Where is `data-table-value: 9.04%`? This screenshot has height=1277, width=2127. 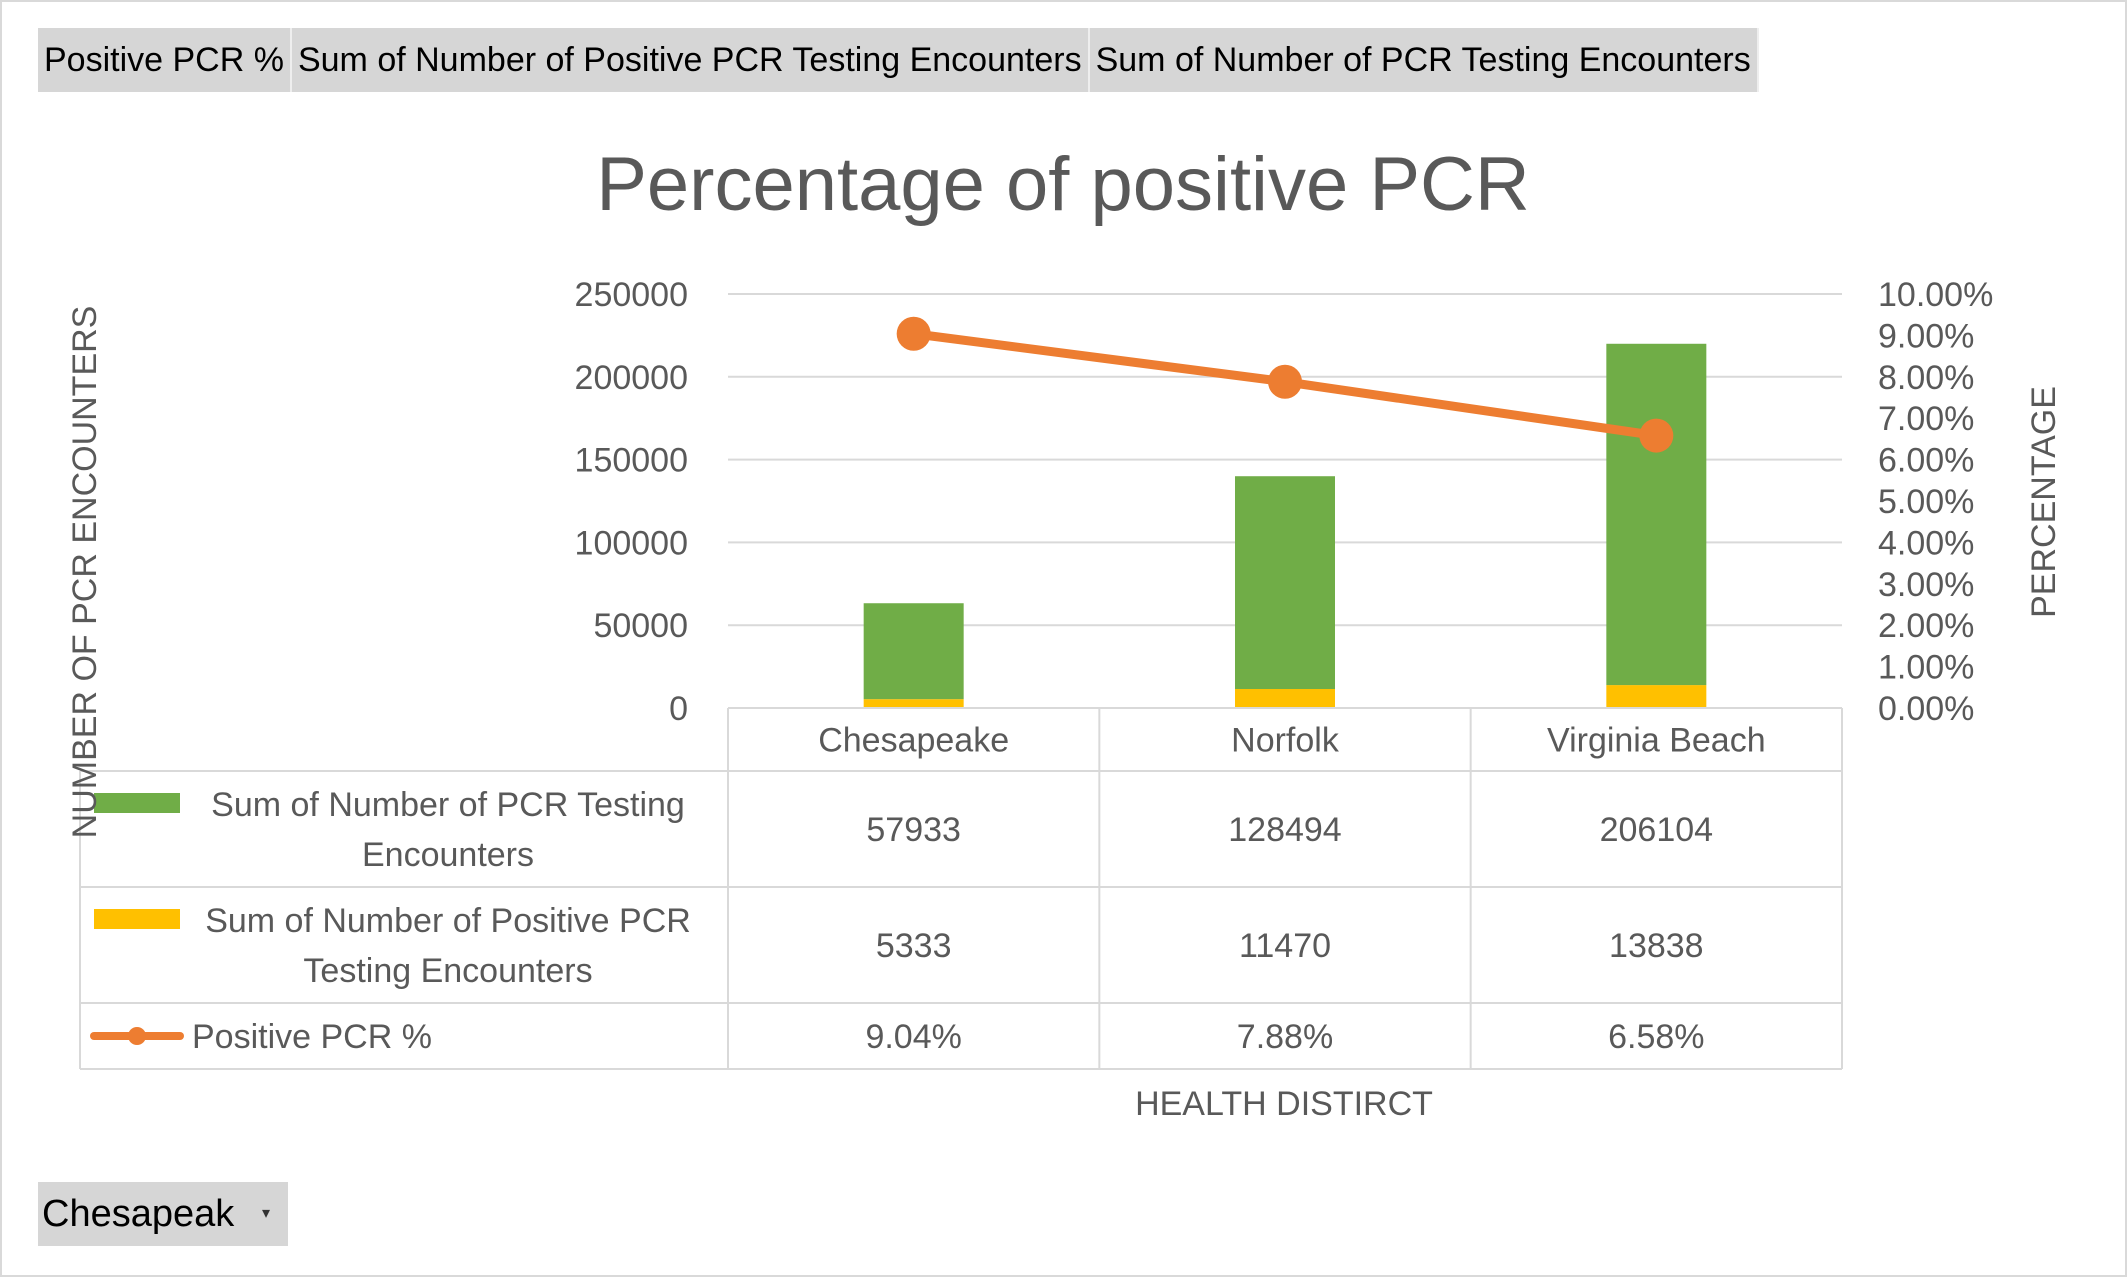
data-table-value: 9.04% is located at coordinates (913, 1037).